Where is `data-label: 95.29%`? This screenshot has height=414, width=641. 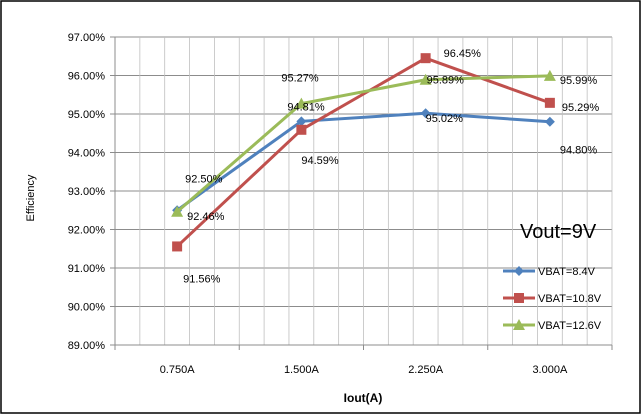
data-label: 95.29% is located at coordinates (581, 108).